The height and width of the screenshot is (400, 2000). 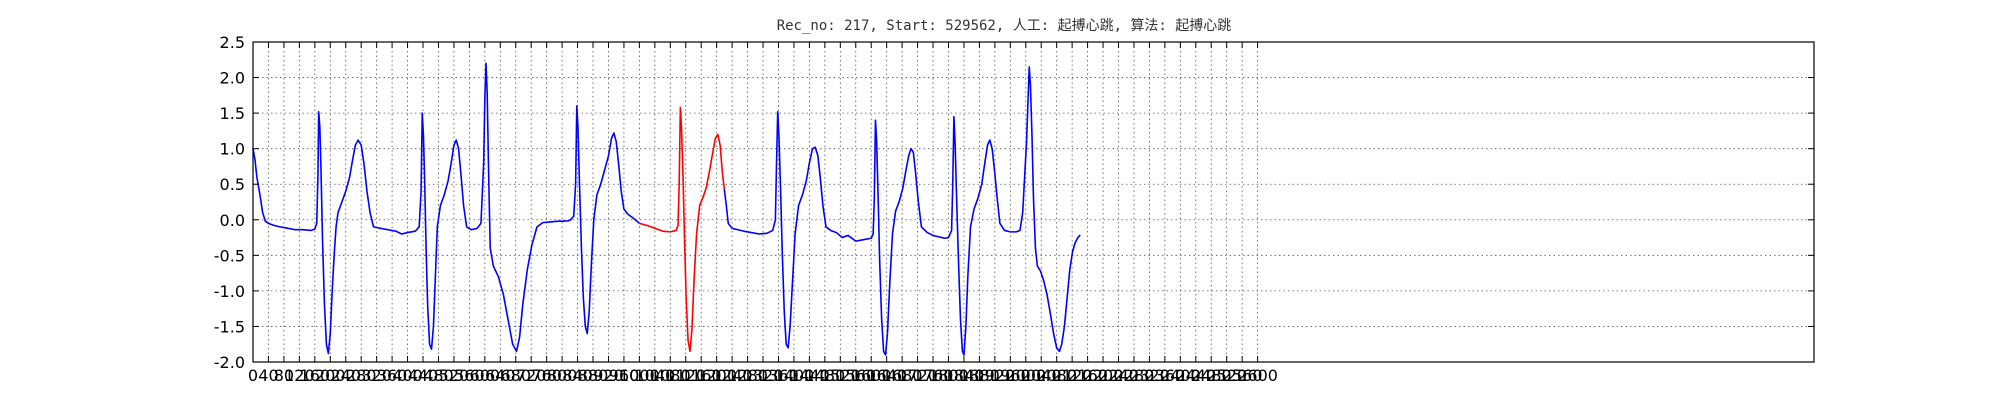 I want to click on x-tick-label: 1800, so click(x=948, y=375).